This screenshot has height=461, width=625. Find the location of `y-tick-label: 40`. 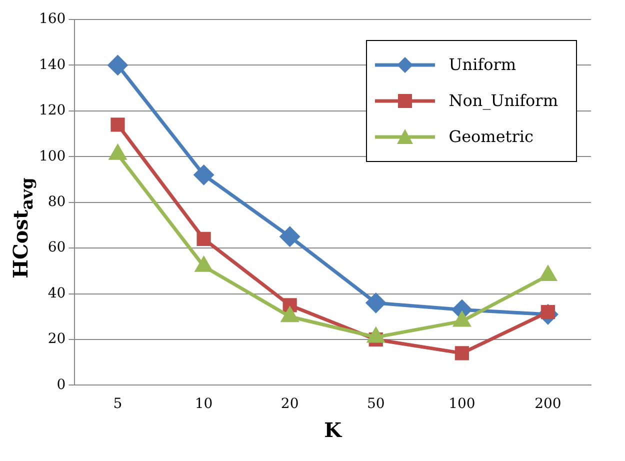

y-tick-label: 40 is located at coordinates (57, 293).